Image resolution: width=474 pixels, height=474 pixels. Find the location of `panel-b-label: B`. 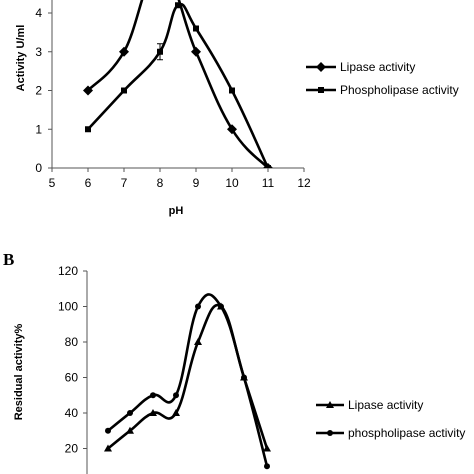

panel-b-label: B is located at coordinates (8, 259).